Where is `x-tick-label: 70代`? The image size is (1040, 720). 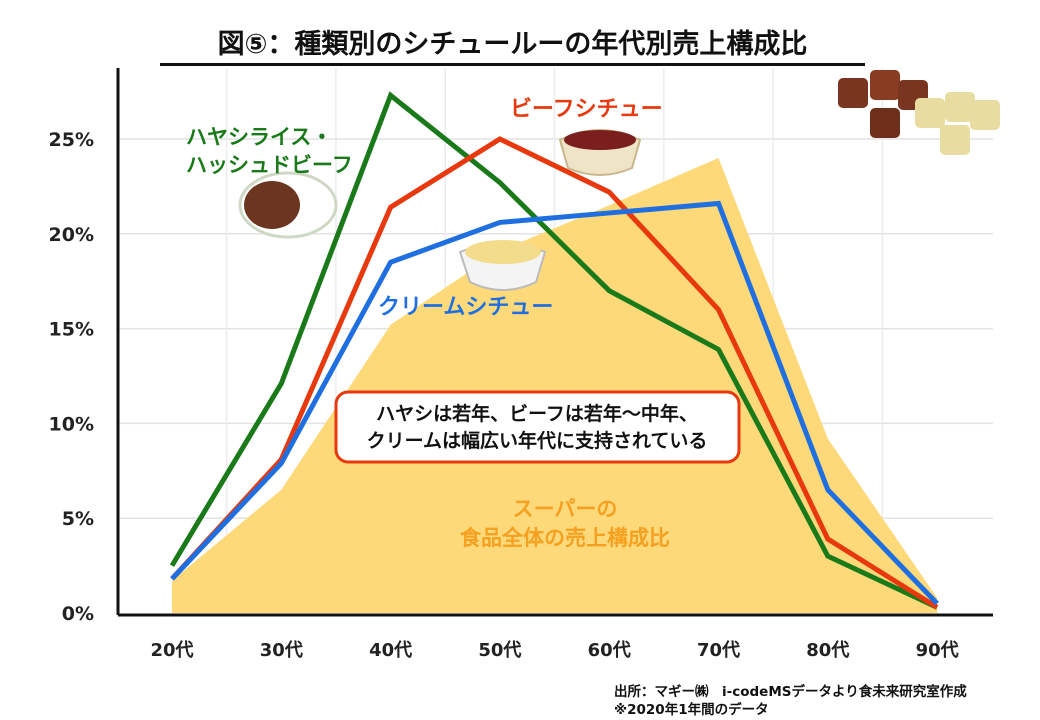
x-tick-label: 70代 is located at coordinates (718, 650).